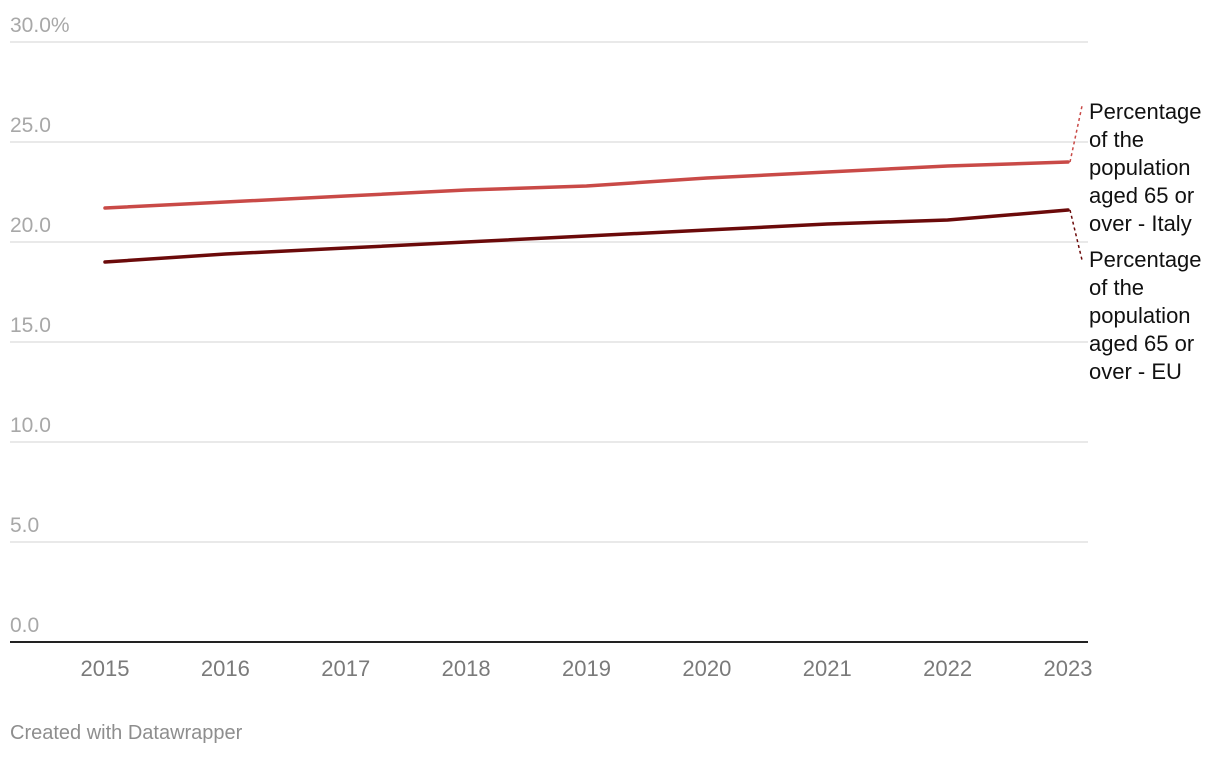 The height and width of the screenshot is (758, 1220). What do you see at coordinates (706, 668) in the screenshot?
I see `x-tick-label: 2020` at bounding box center [706, 668].